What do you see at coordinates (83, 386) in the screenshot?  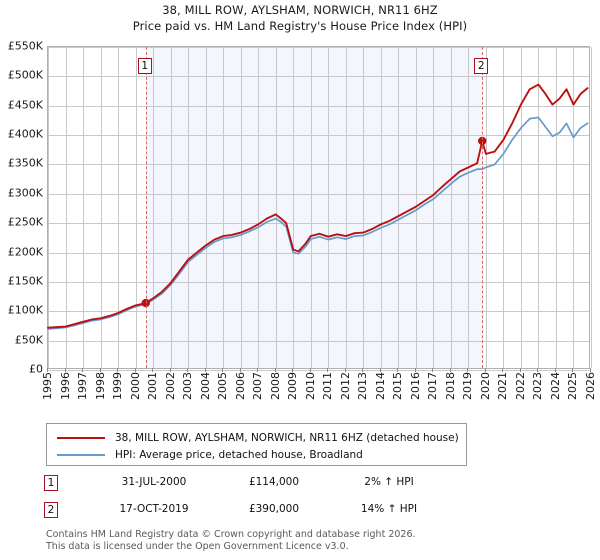 I see `x-axis-tick-label: 1997` at bounding box center [83, 386].